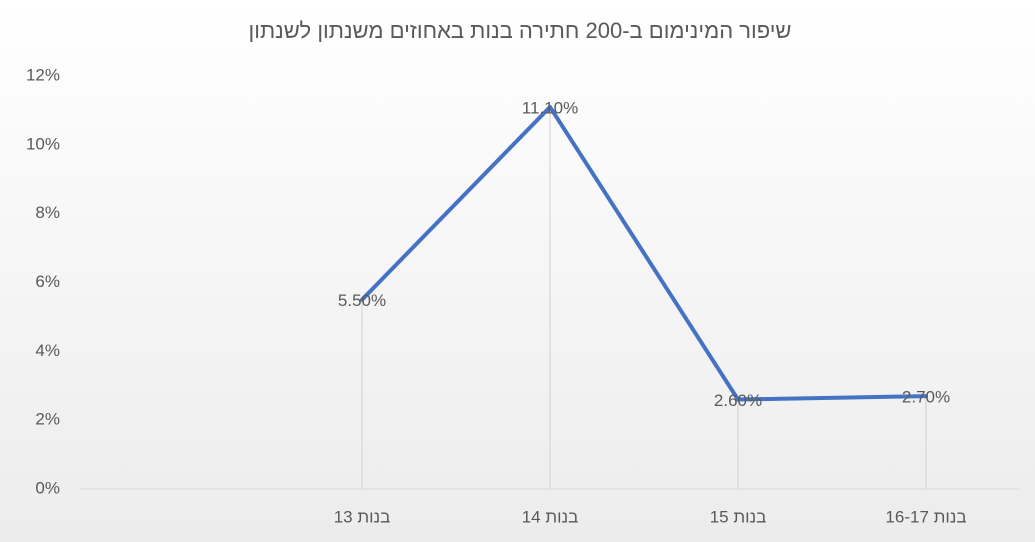 This screenshot has width=1035, height=542. What do you see at coordinates (925, 516) in the screenshot?
I see `x-tick-label: בנות 16-17` at bounding box center [925, 516].